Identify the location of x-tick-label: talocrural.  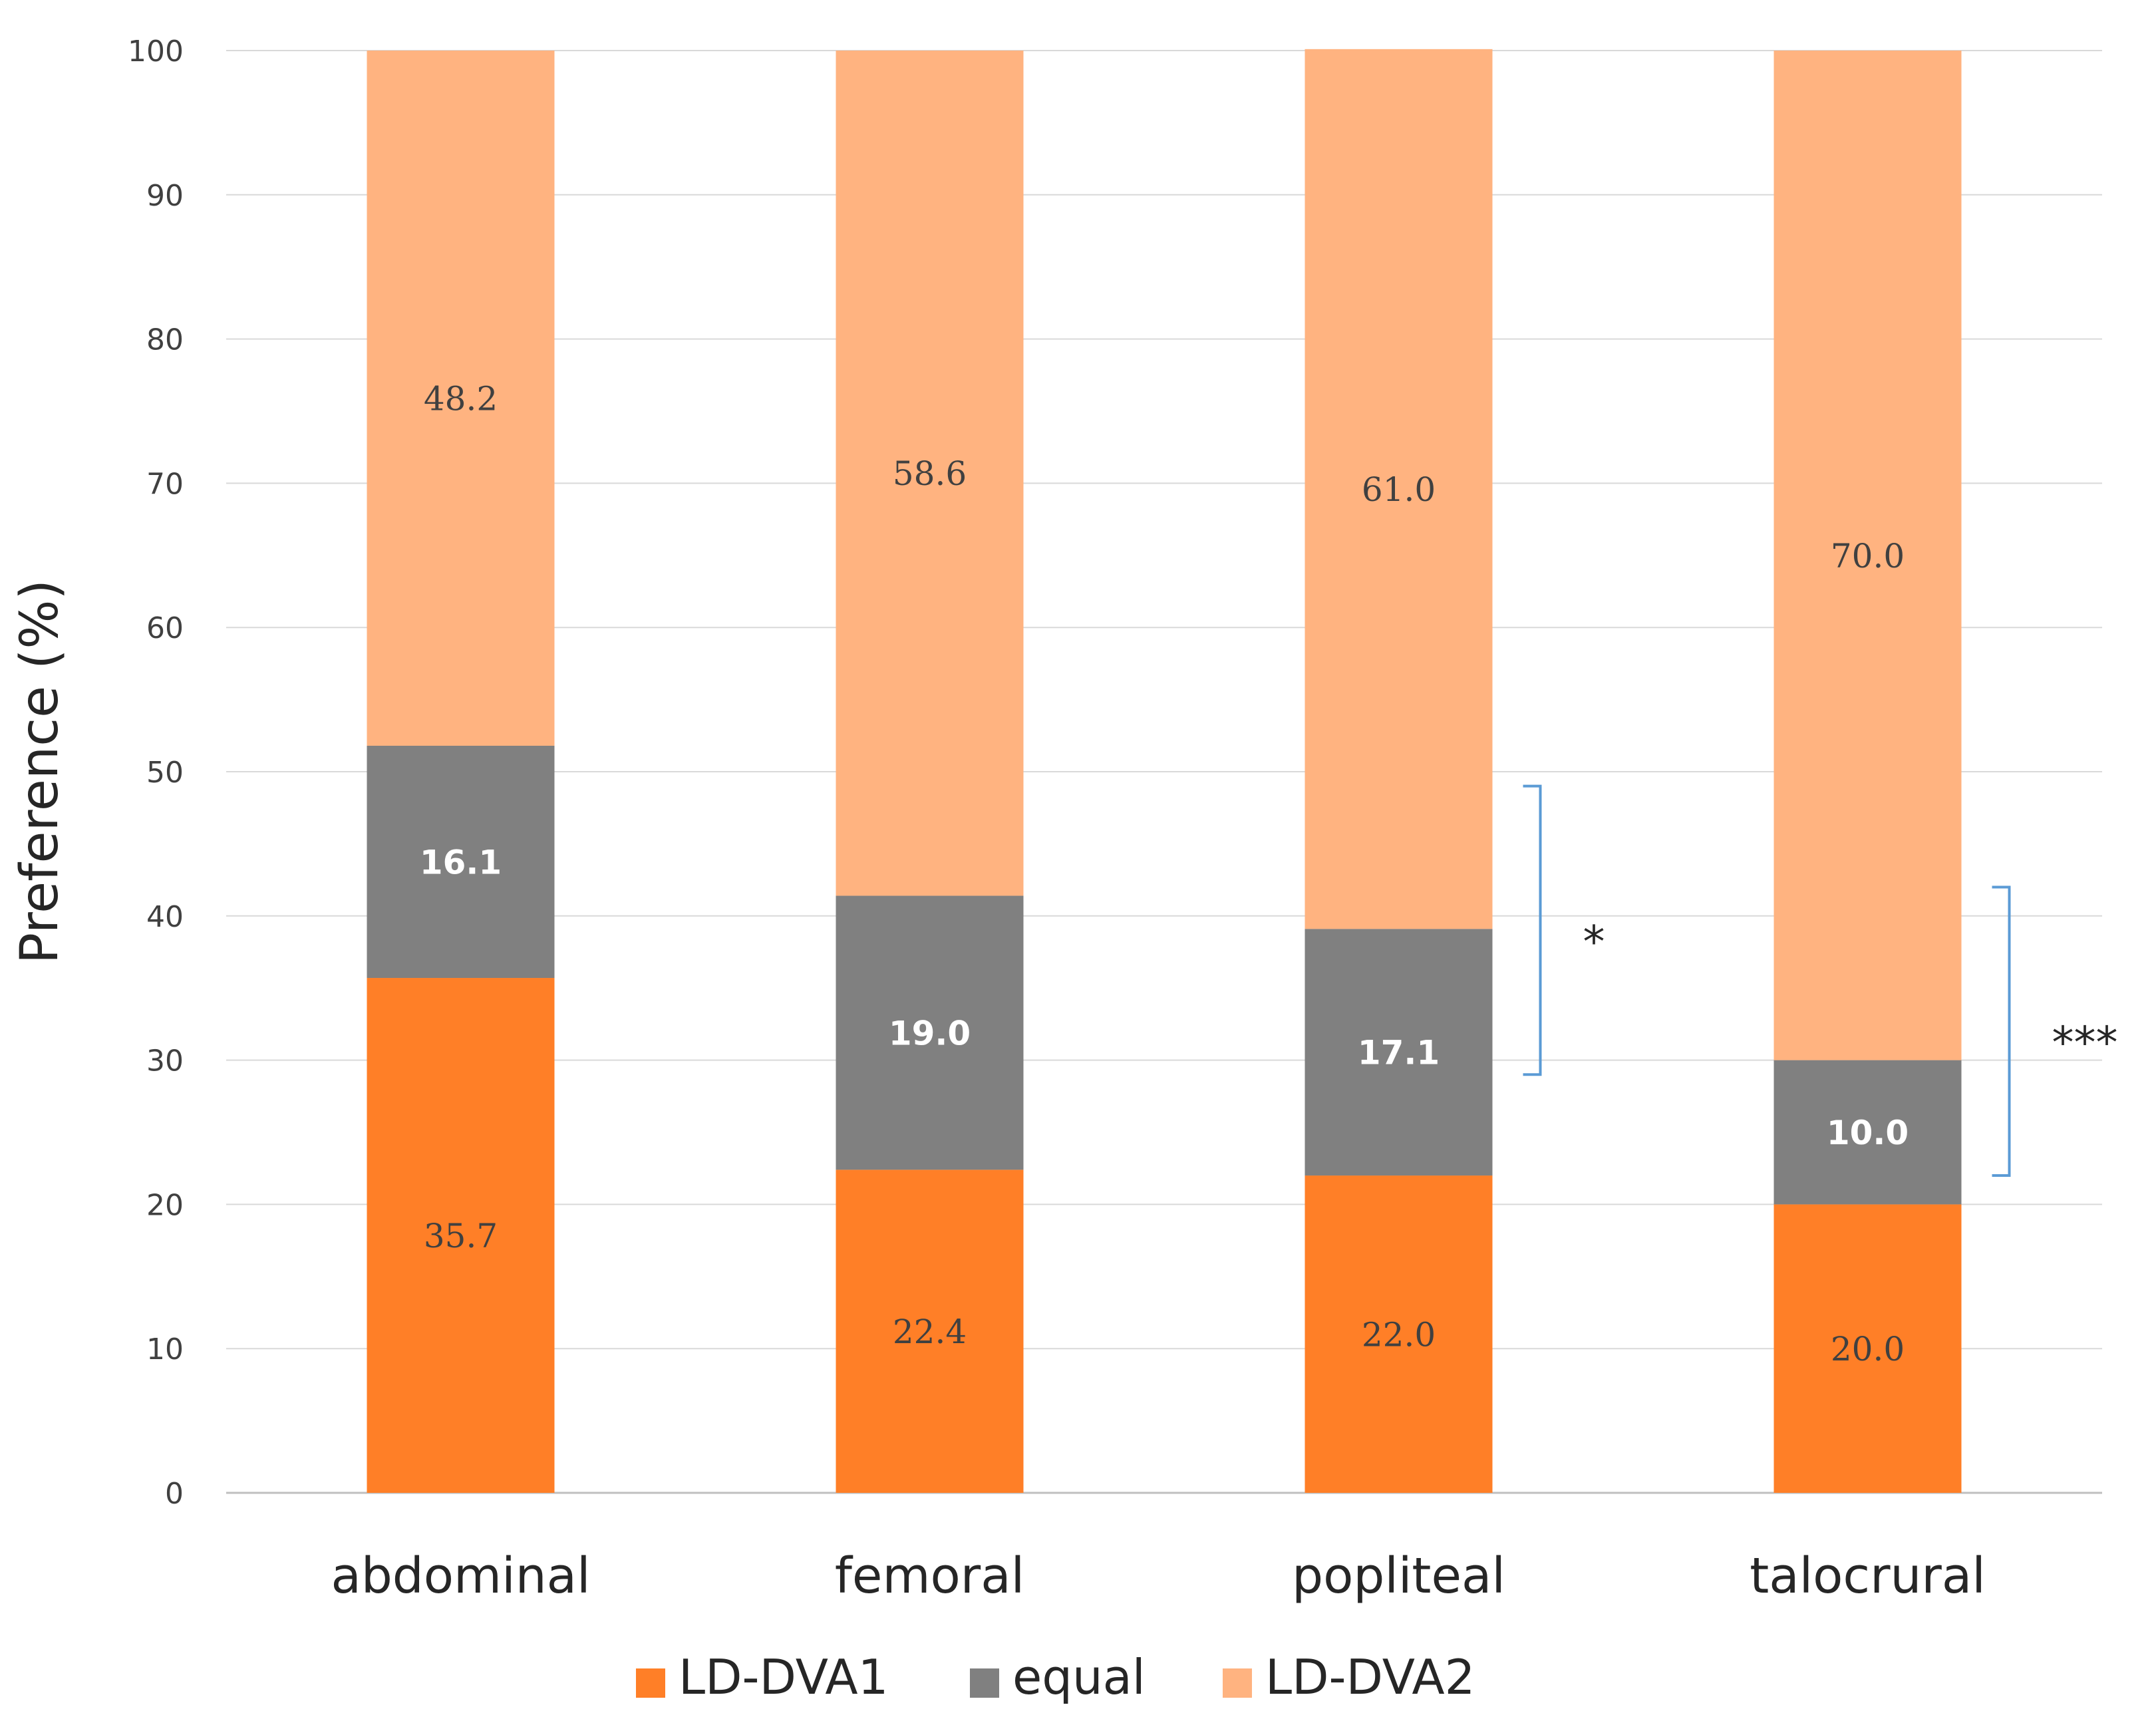
(1868, 1576).